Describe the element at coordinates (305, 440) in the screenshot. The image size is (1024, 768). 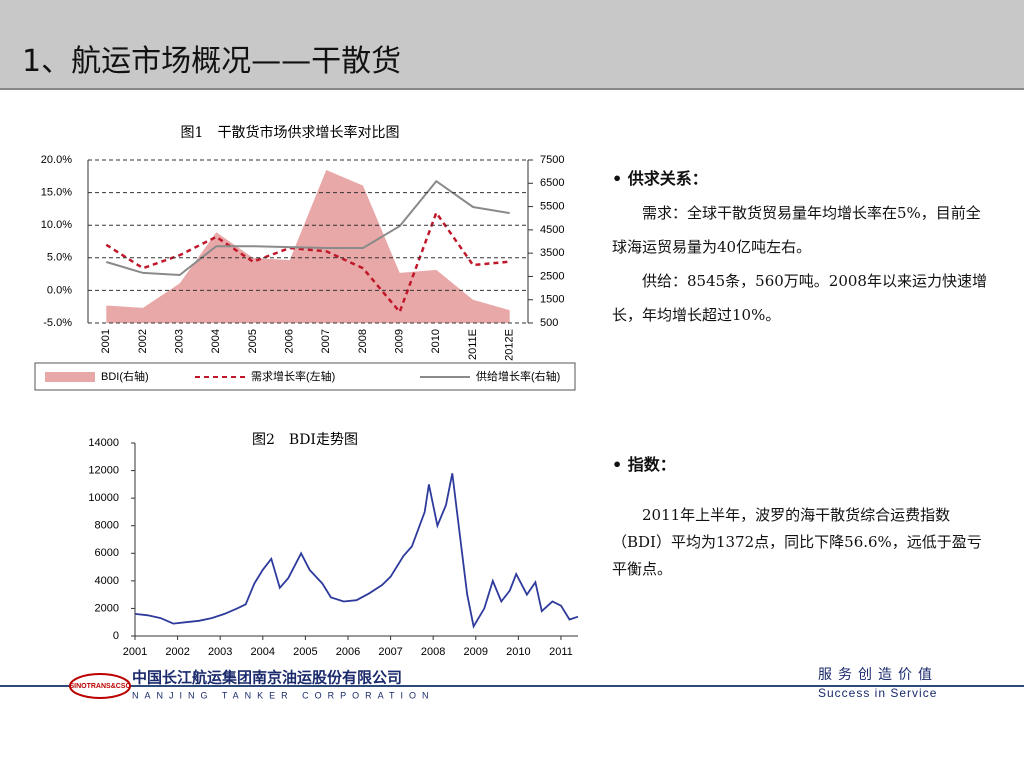
I see `chart-title: 图2 BDI走势图` at that location.